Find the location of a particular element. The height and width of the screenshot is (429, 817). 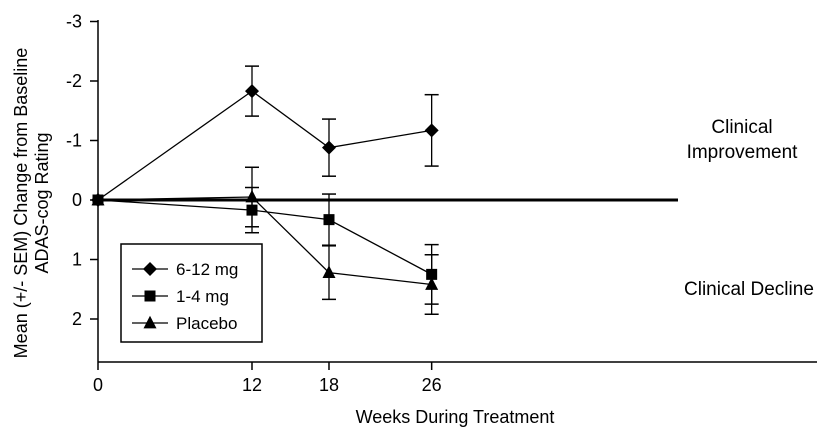

y-tick-label: -2 is located at coordinates (74, 81).